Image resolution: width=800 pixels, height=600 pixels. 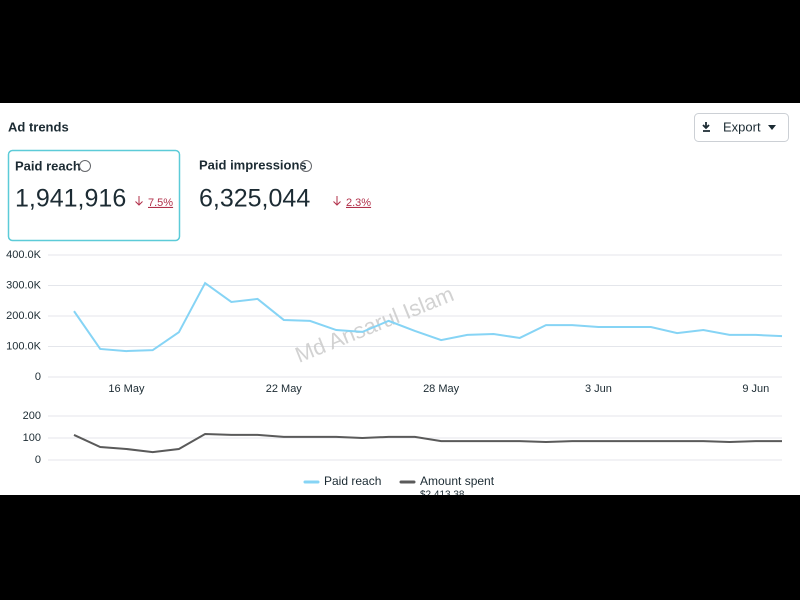 I want to click on y-tick-label: 200.0K, so click(x=24, y=316).